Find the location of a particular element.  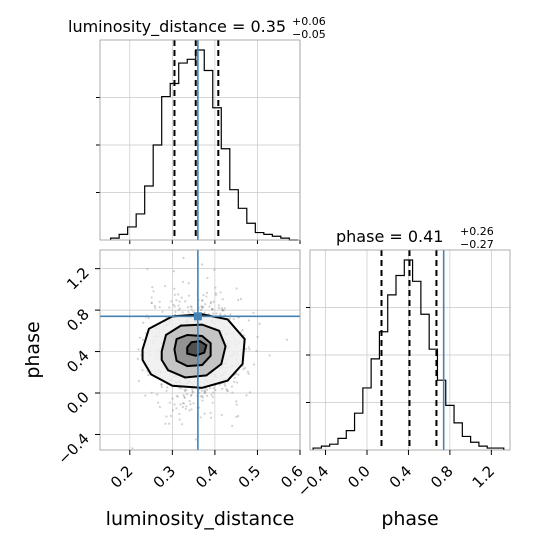

title-luminosity-distance: luminosity_distance = 0.35 is located at coordinates (177, 27).